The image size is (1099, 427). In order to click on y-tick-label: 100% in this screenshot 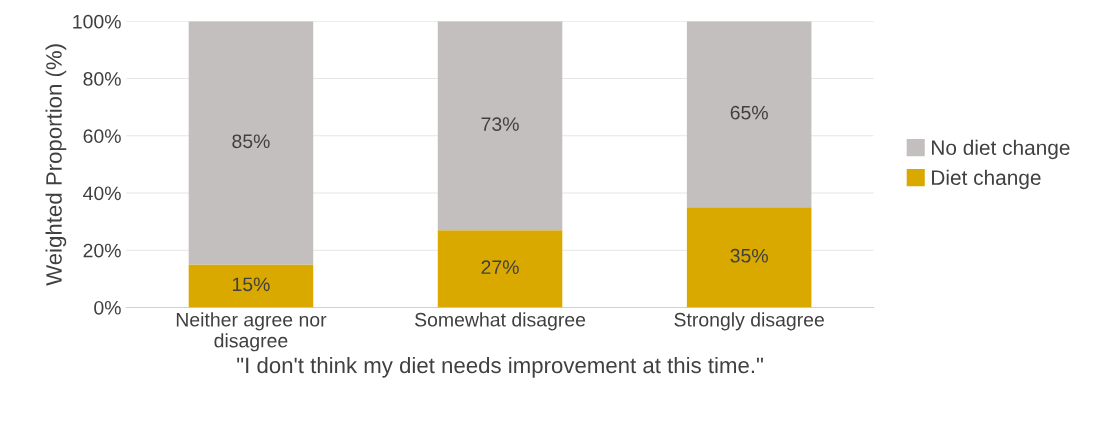, I will do `click(97, 21)`.